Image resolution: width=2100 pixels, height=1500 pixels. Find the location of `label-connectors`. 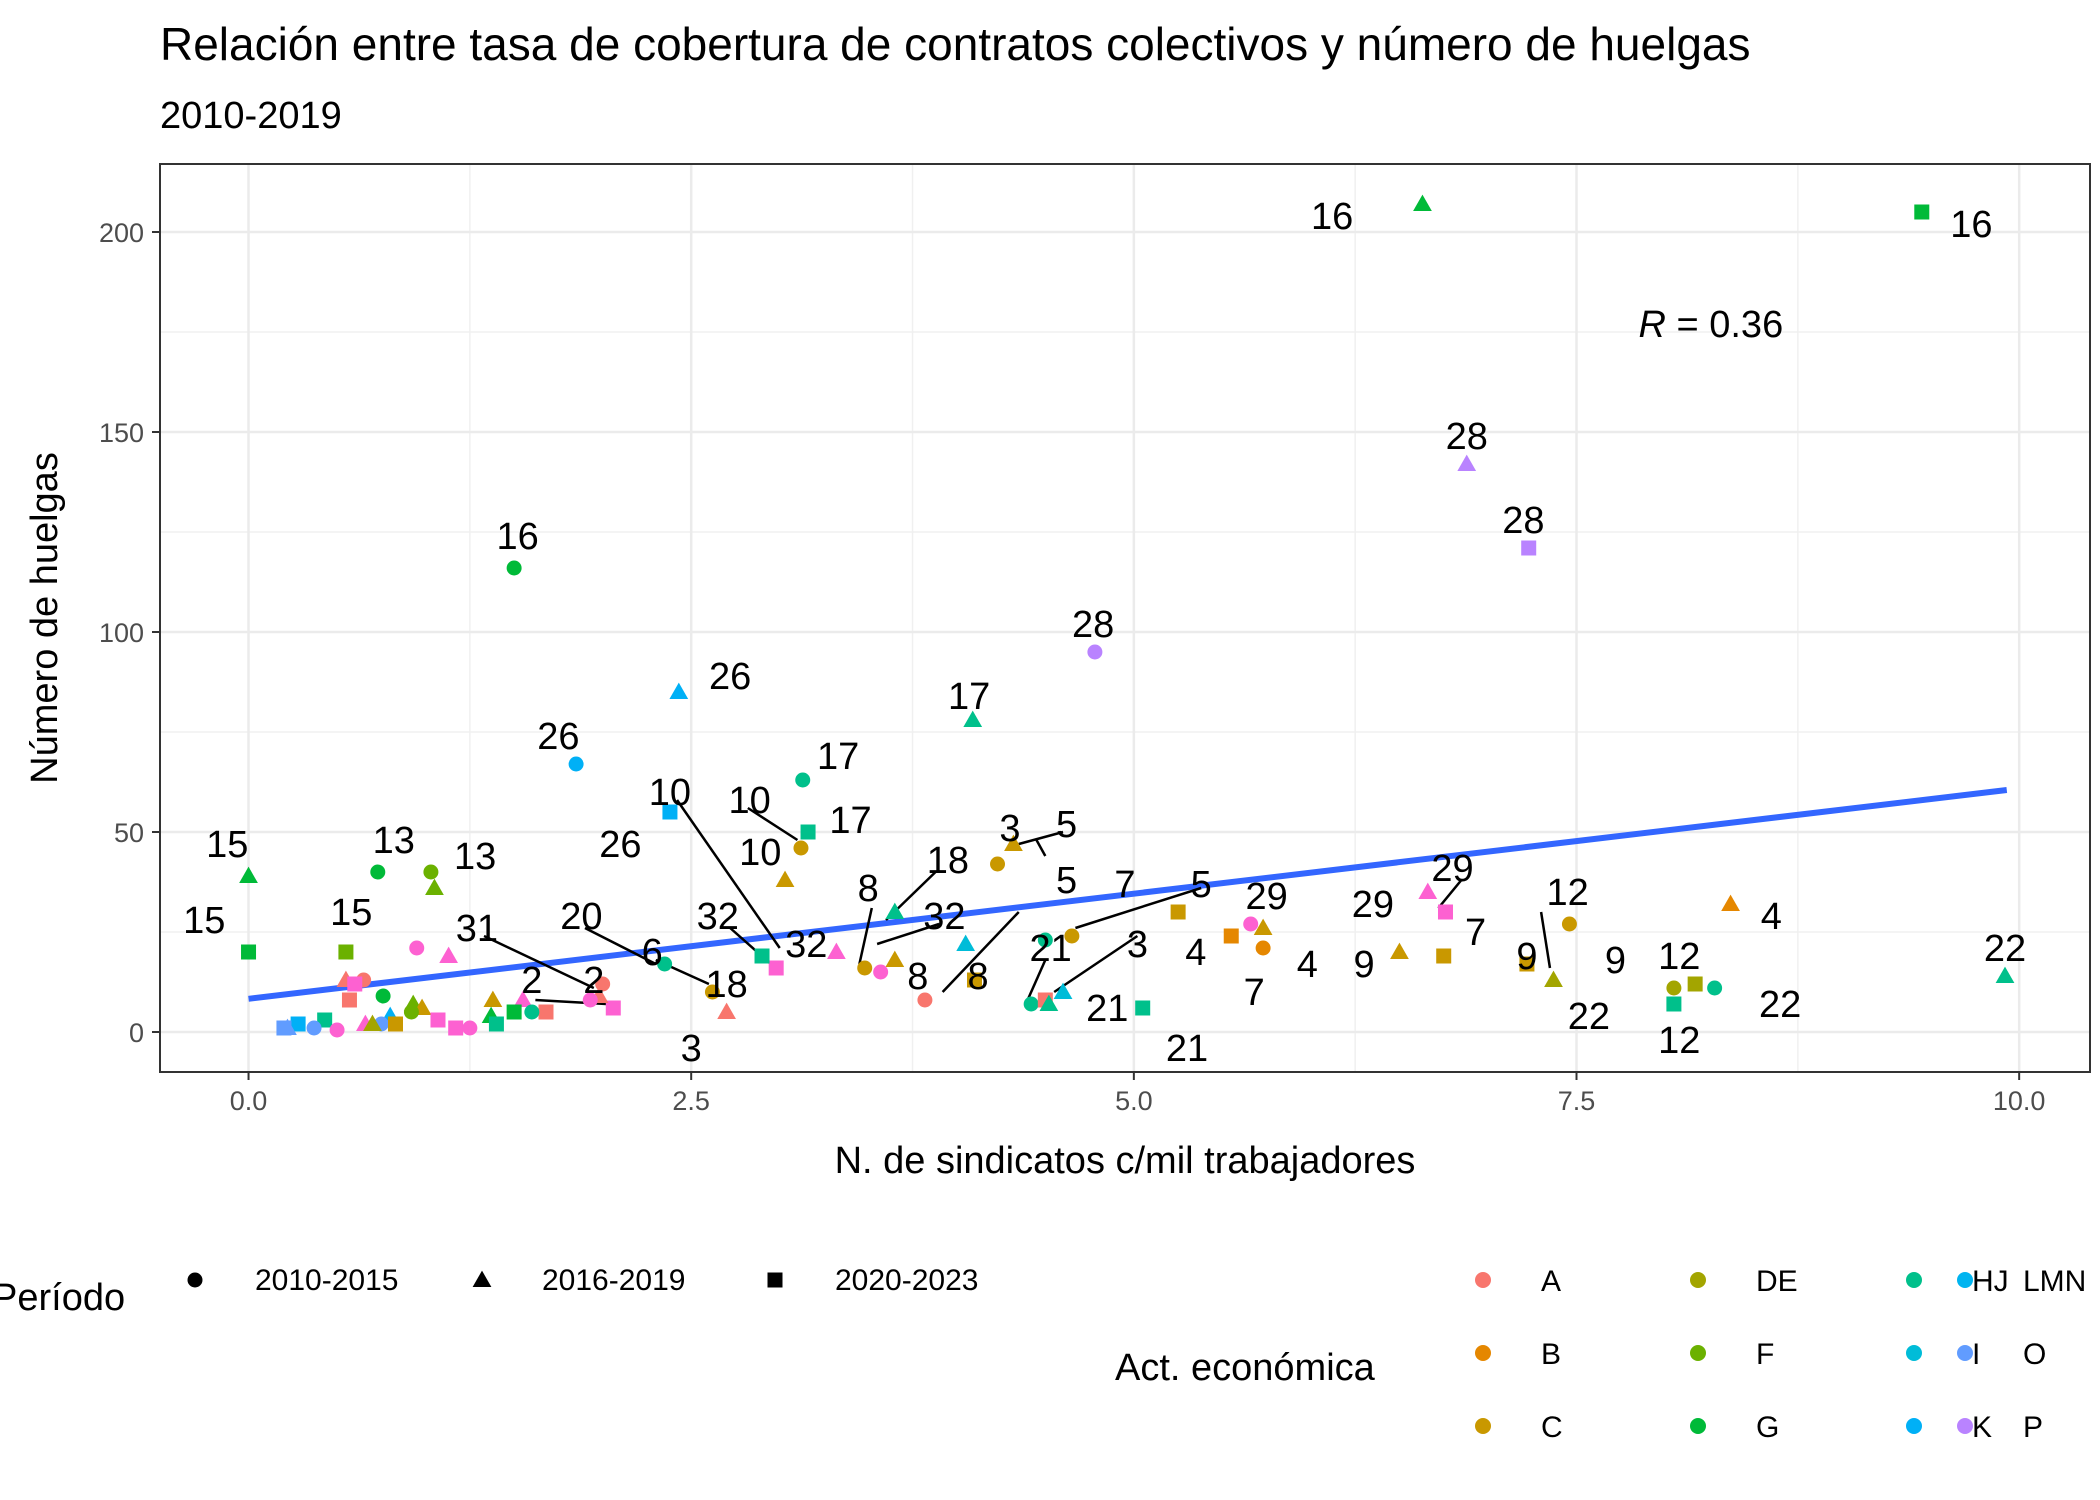

label-connectors is located at coordinates (1017, 902).